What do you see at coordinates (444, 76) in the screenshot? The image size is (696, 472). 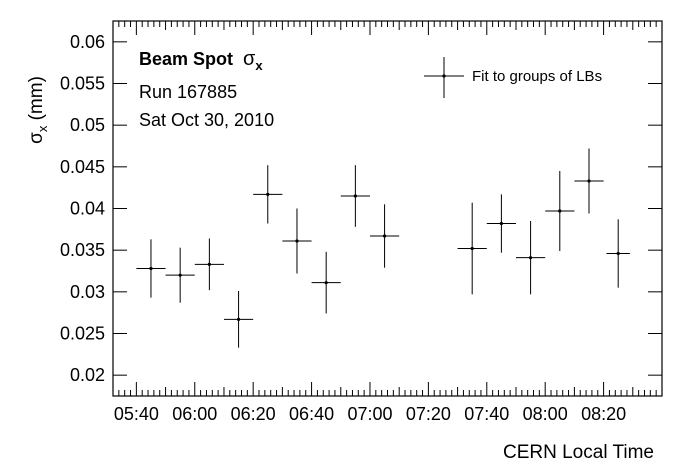 I see `legend-marker-dot` at bounding box center [444, 76].